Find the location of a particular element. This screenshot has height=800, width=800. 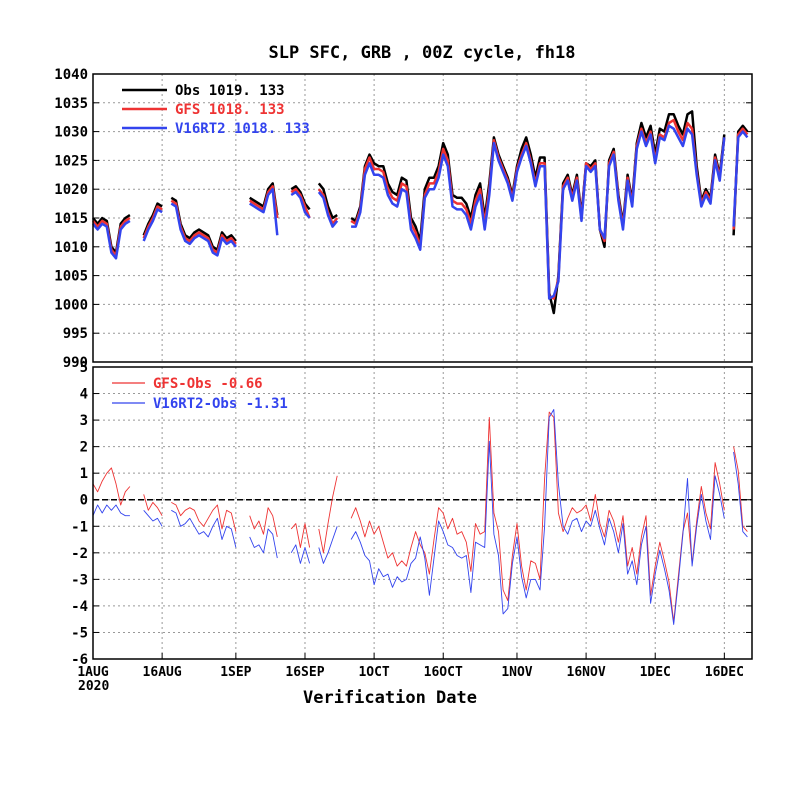

y-tick-label: 2 is located at coordinates (84, 448).